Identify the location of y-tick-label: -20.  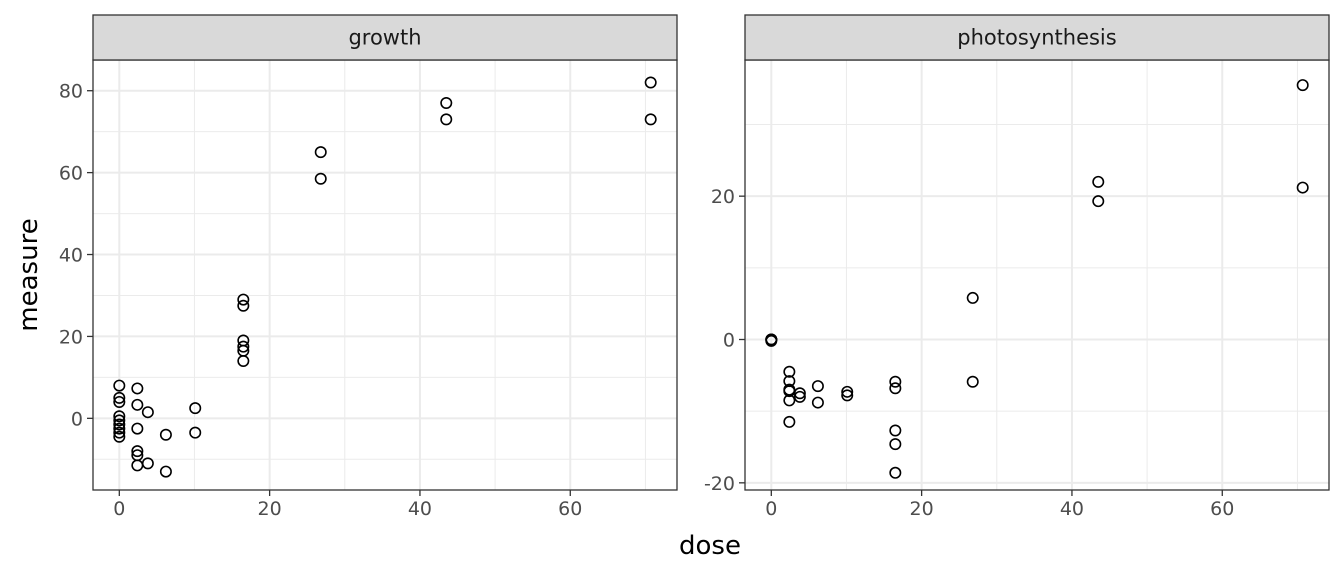
(719, 484).